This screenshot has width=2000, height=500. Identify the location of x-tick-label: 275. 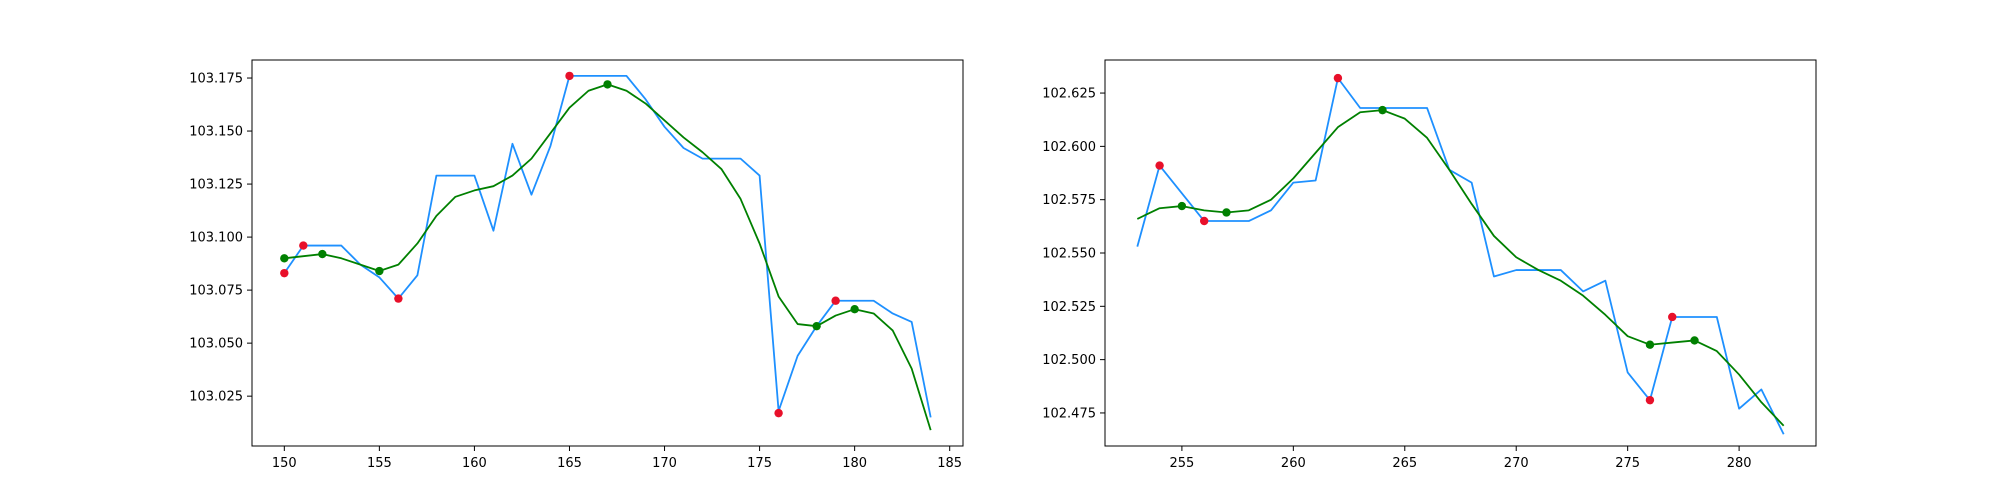
(1627, 463).